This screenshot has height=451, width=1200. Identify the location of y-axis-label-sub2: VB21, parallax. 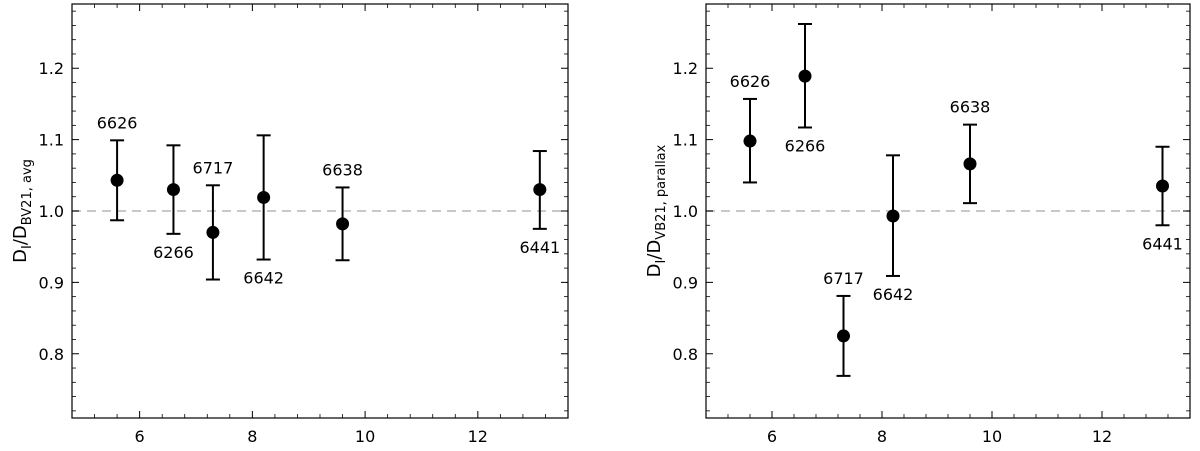
(661, 191).